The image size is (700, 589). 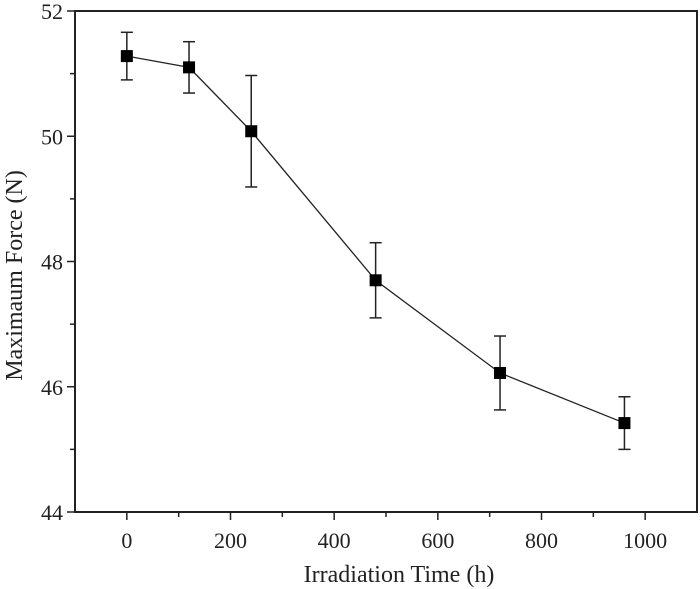 I want to click on x-axis-label: Irradiation Time (h), so click(x=399, y=575).